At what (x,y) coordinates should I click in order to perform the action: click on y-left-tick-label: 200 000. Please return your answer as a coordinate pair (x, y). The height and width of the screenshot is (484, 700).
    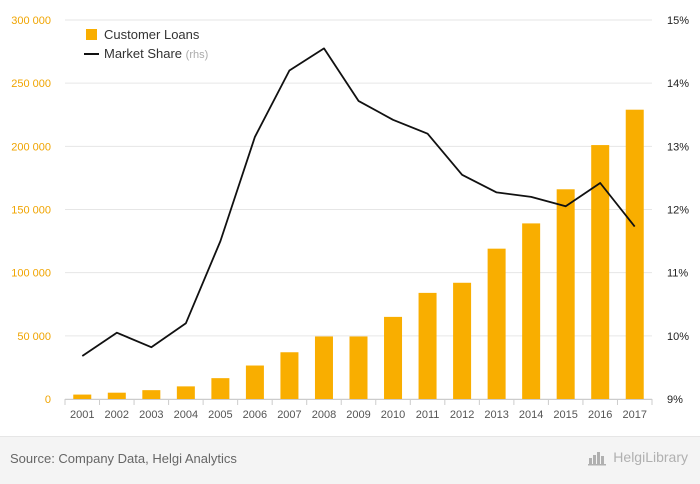
    Looking at the image, I should click on (31, 147).